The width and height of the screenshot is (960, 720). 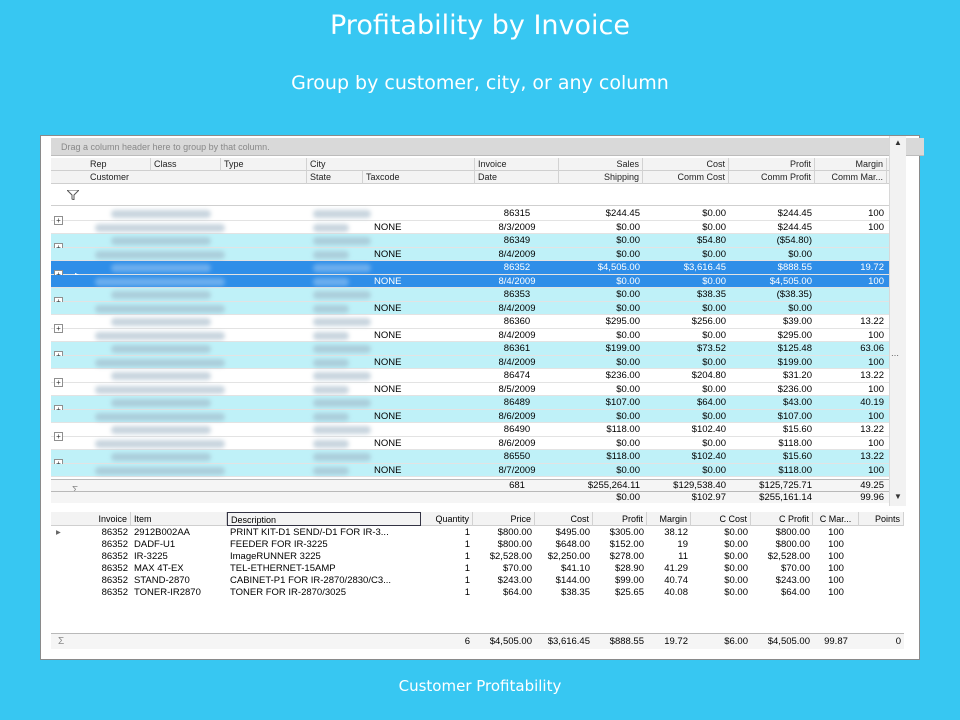 I want to click on table-row: +86360 $295.00 $256.00 $39.00 13.22, so click(x=470, y=324).